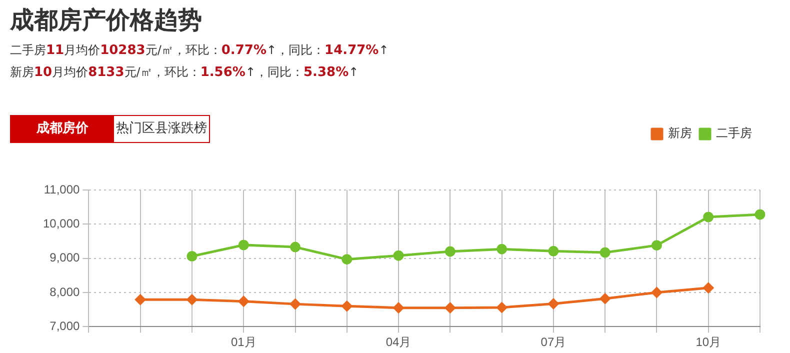 This screenshot has height=353, width=790. What do you see at coordinates (106, 20) in the screenshot?
I see `chart-title: 成都房产价格趋势` at bounding box center [106, 20].